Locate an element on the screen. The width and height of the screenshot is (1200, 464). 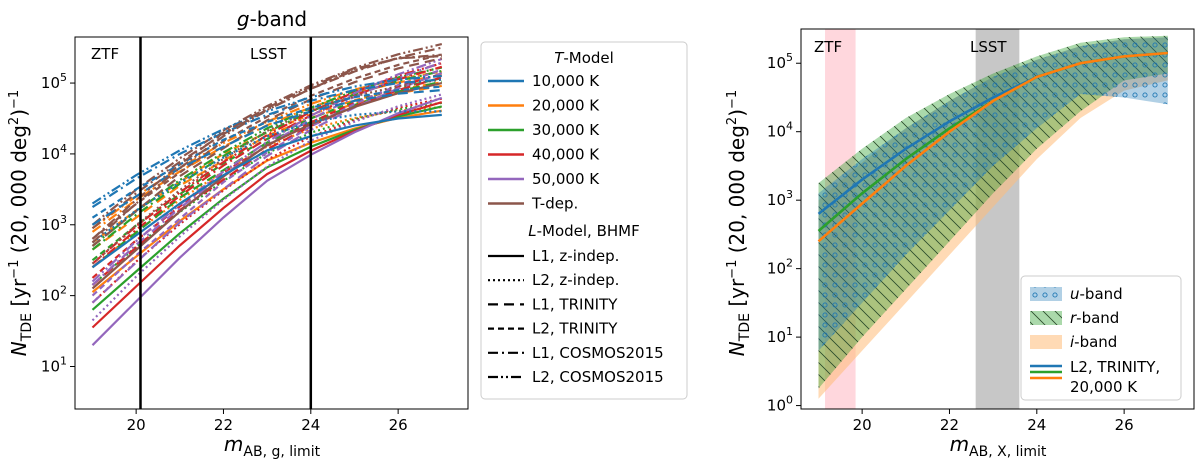
legend-temperature-label: 30,000 K is located at coordinates (566, 130).